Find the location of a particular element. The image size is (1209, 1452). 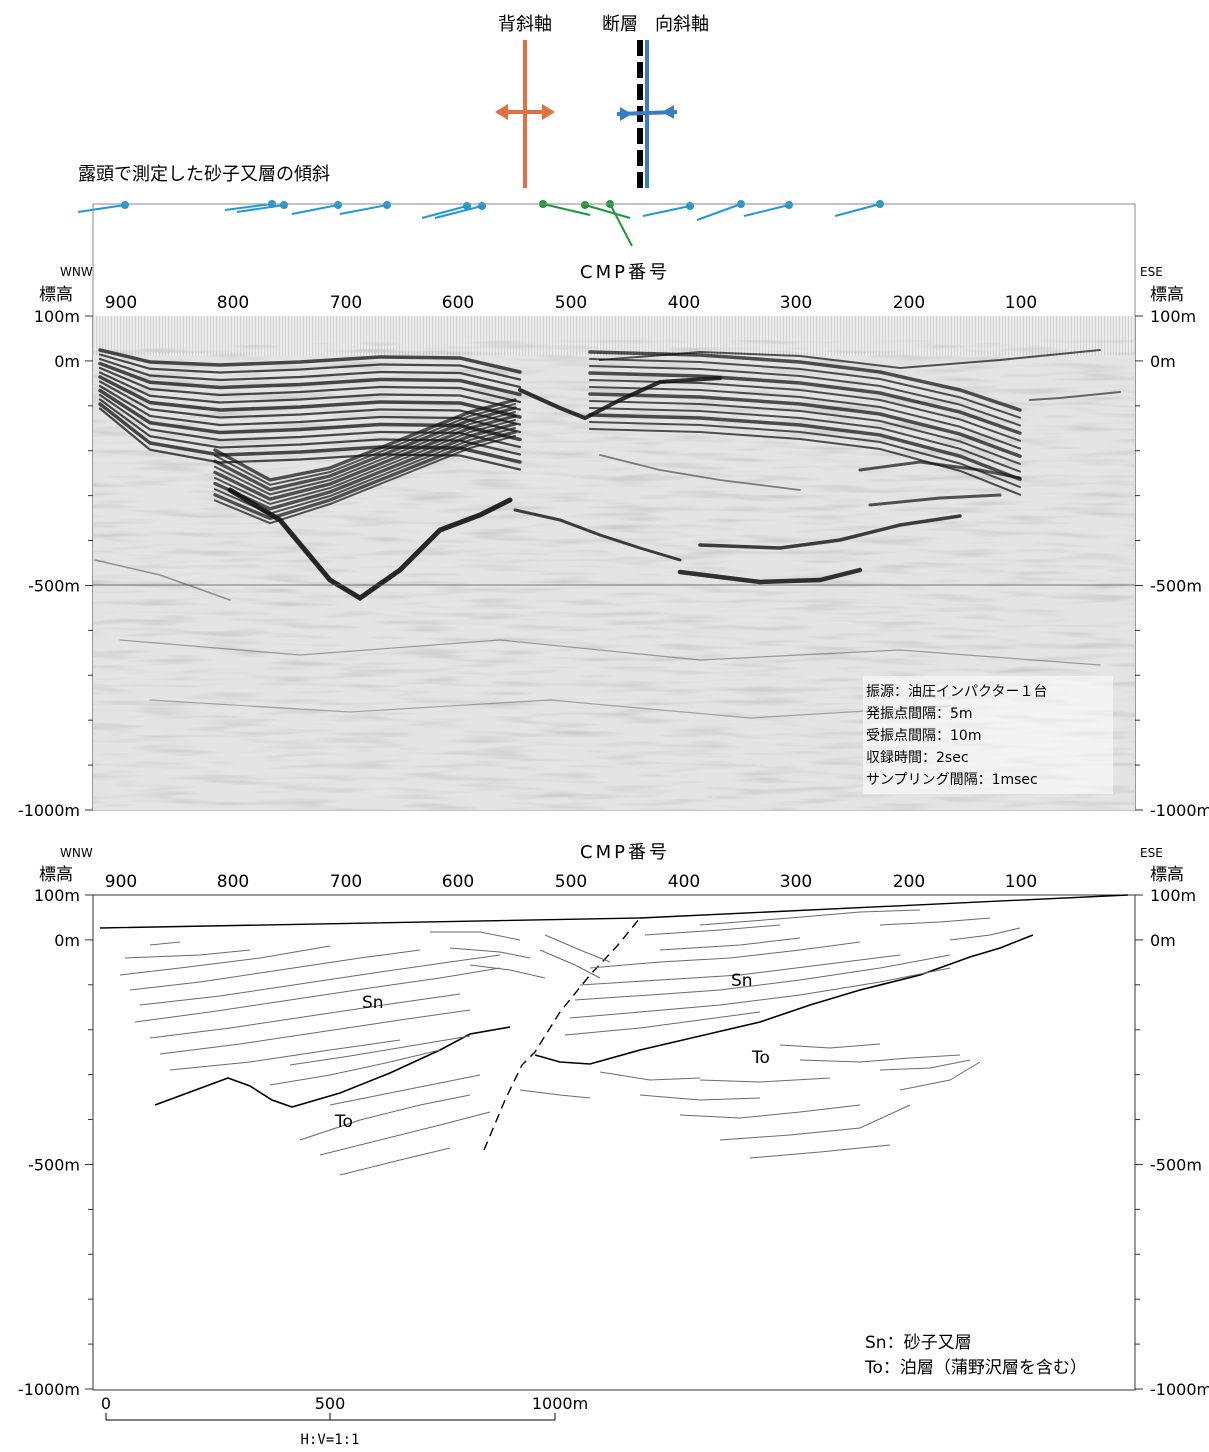

interp-elevation-ticks-right: 100m 0m -500m -1000m is located at coordinates (1171, 1142).